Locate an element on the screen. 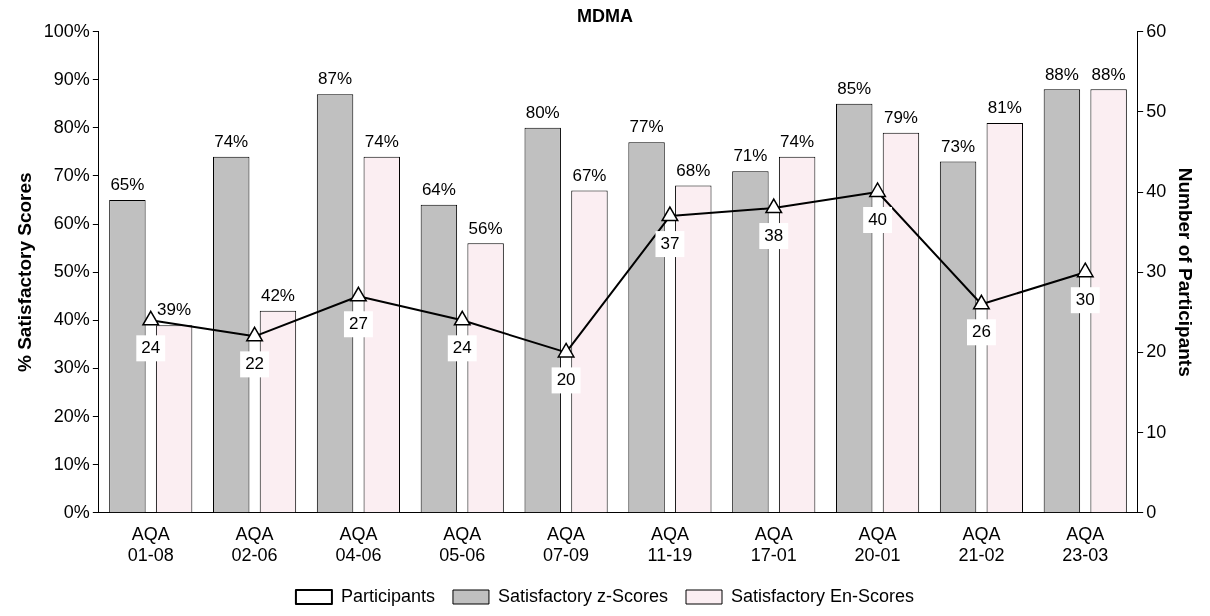  data-label: 39% is located at coordinates (174, 310).